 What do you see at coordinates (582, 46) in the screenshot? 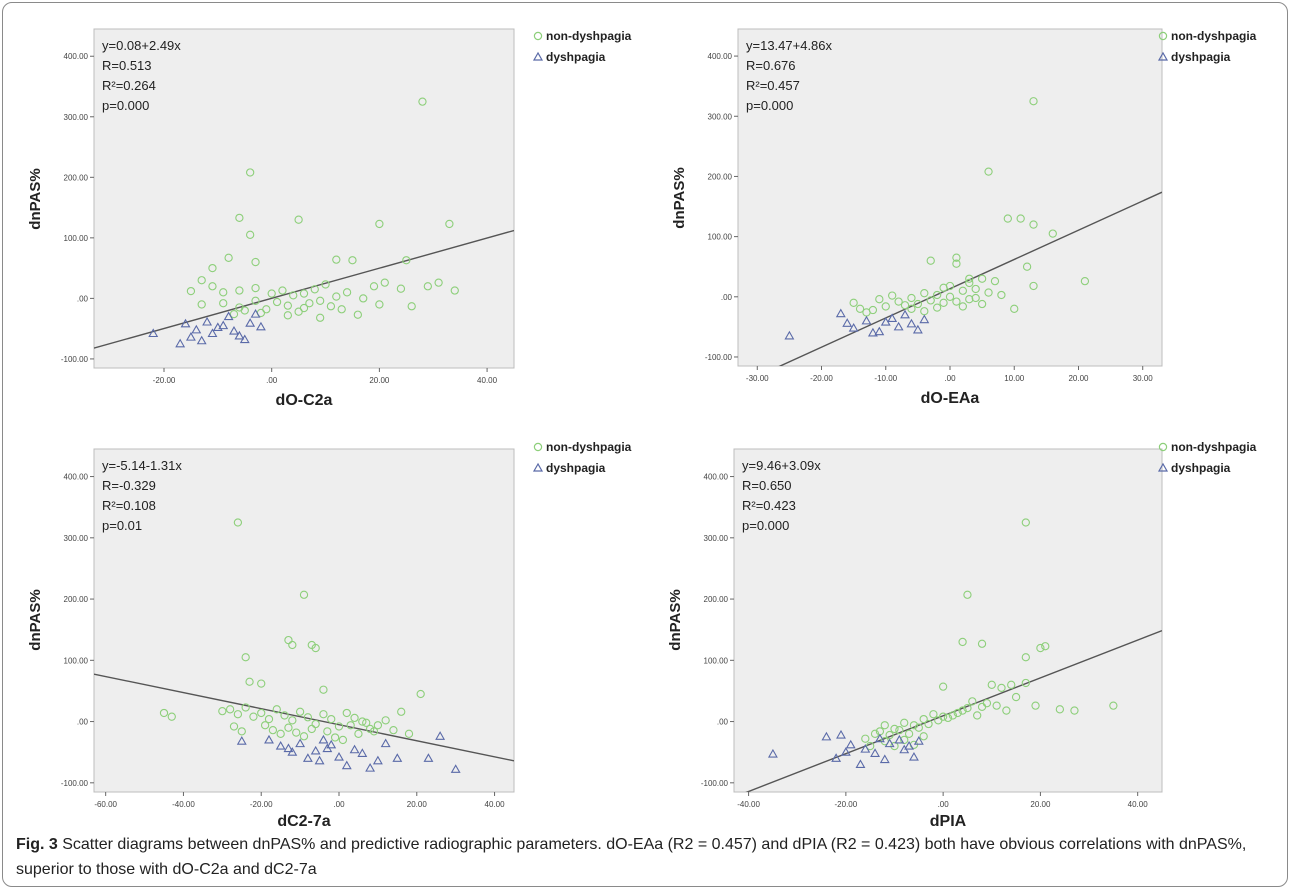
I see `legend: non-dyshpagia dyshpagia` at bounding box center [582, 46].